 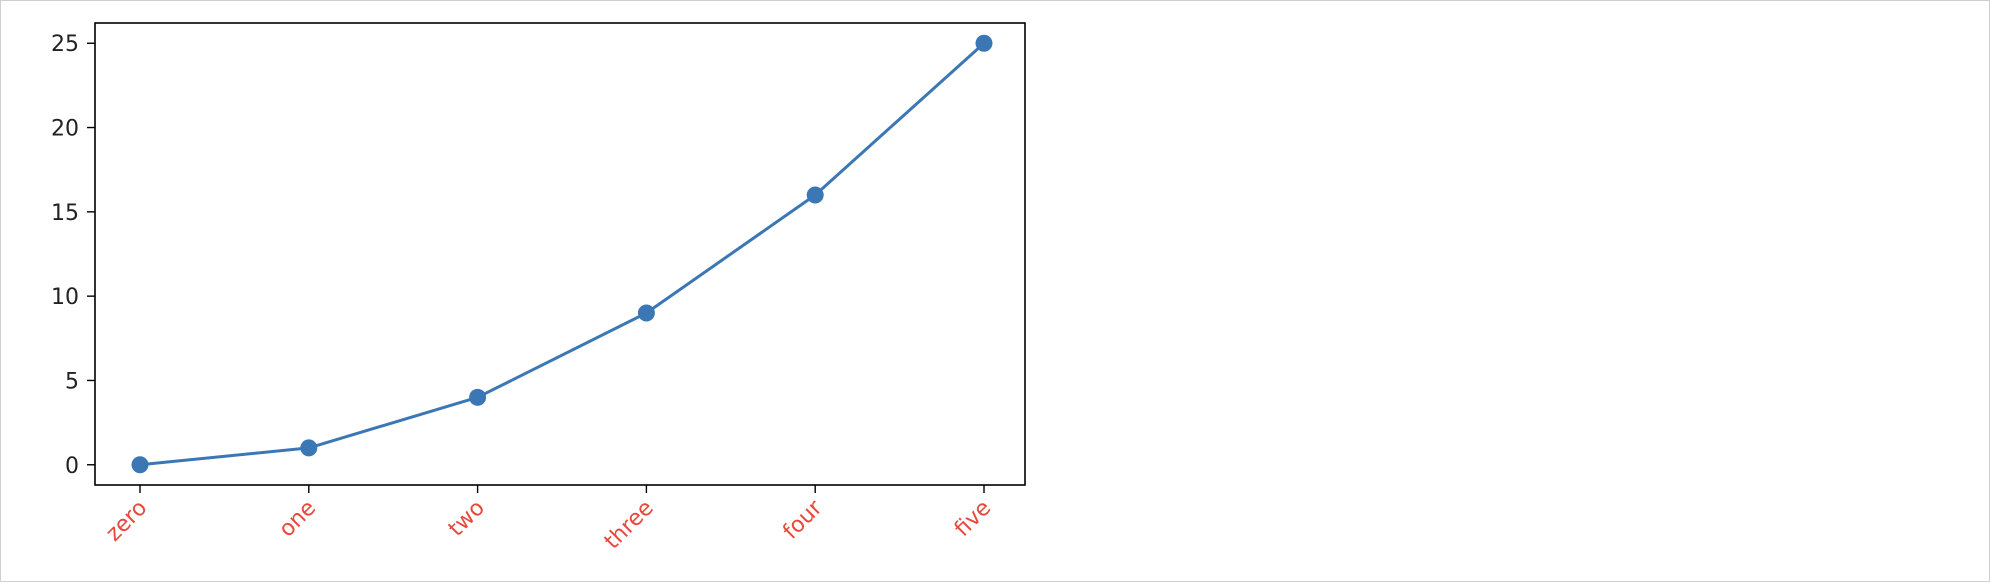 What do you see at coordinates (65, 44) in the screenshot?
I see `y-tick-label: 25` at bounding box center [65, 44].